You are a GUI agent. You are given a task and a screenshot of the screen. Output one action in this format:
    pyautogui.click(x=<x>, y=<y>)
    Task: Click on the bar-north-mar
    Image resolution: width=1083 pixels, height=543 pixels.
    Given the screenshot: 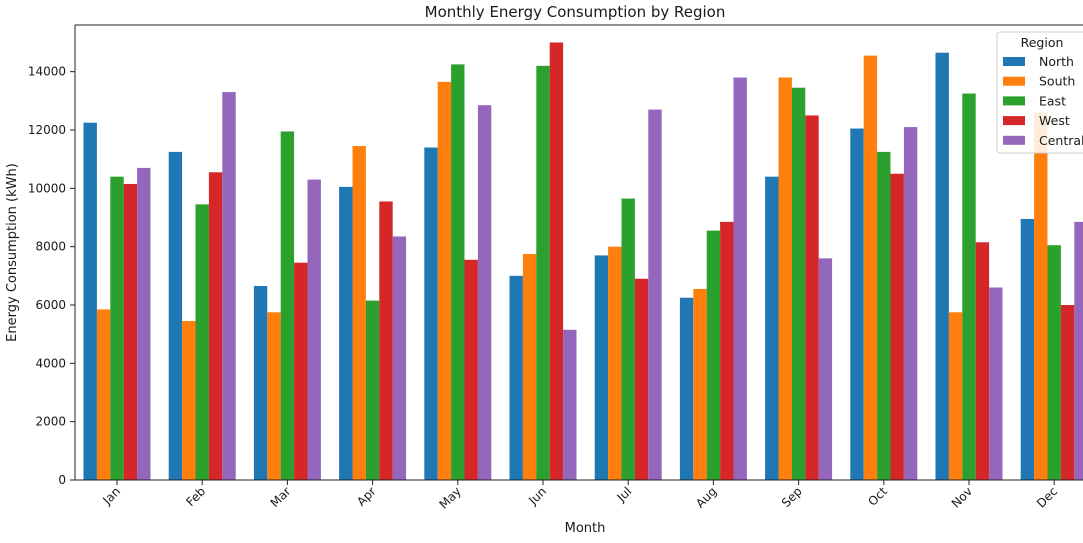 What is the action you would take?
    pyautogui.click(x=260, y=383)
    